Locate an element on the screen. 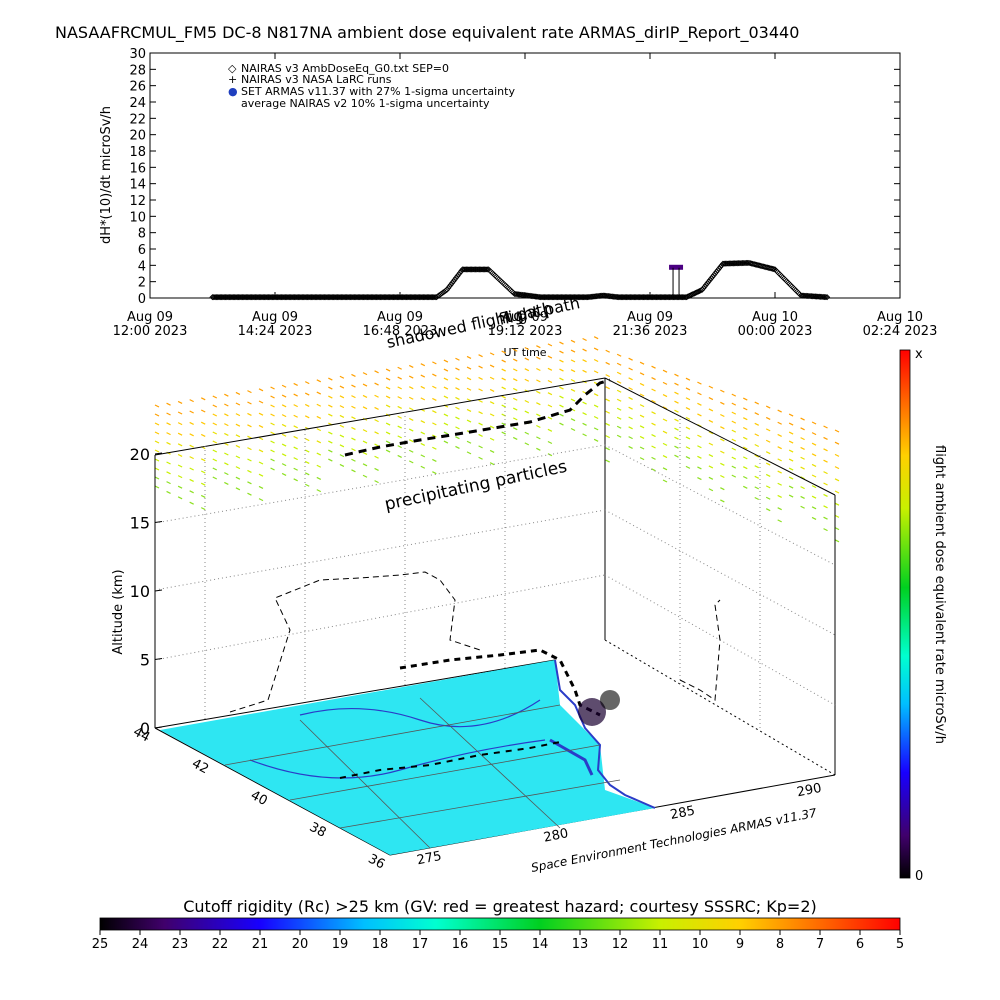 The image size is (1000, 1000). rc-tick-label: 25 is located at coordinates (100, 944).